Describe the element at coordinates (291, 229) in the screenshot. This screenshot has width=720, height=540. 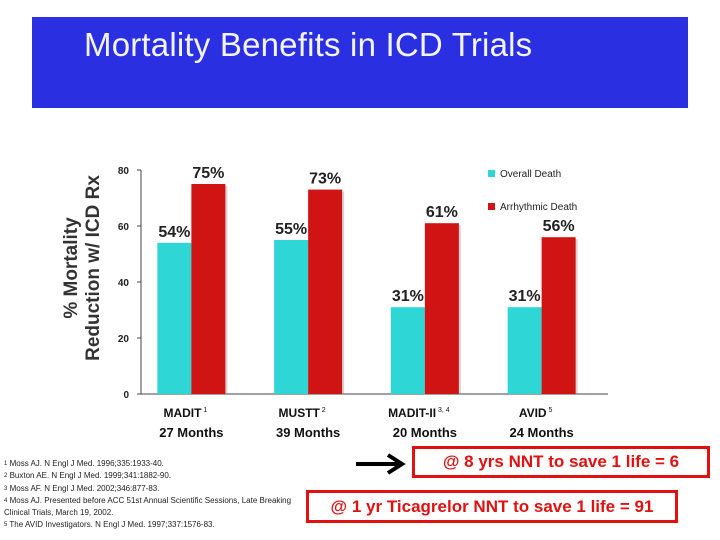
I see `bar-value-label: 55%` at that location.